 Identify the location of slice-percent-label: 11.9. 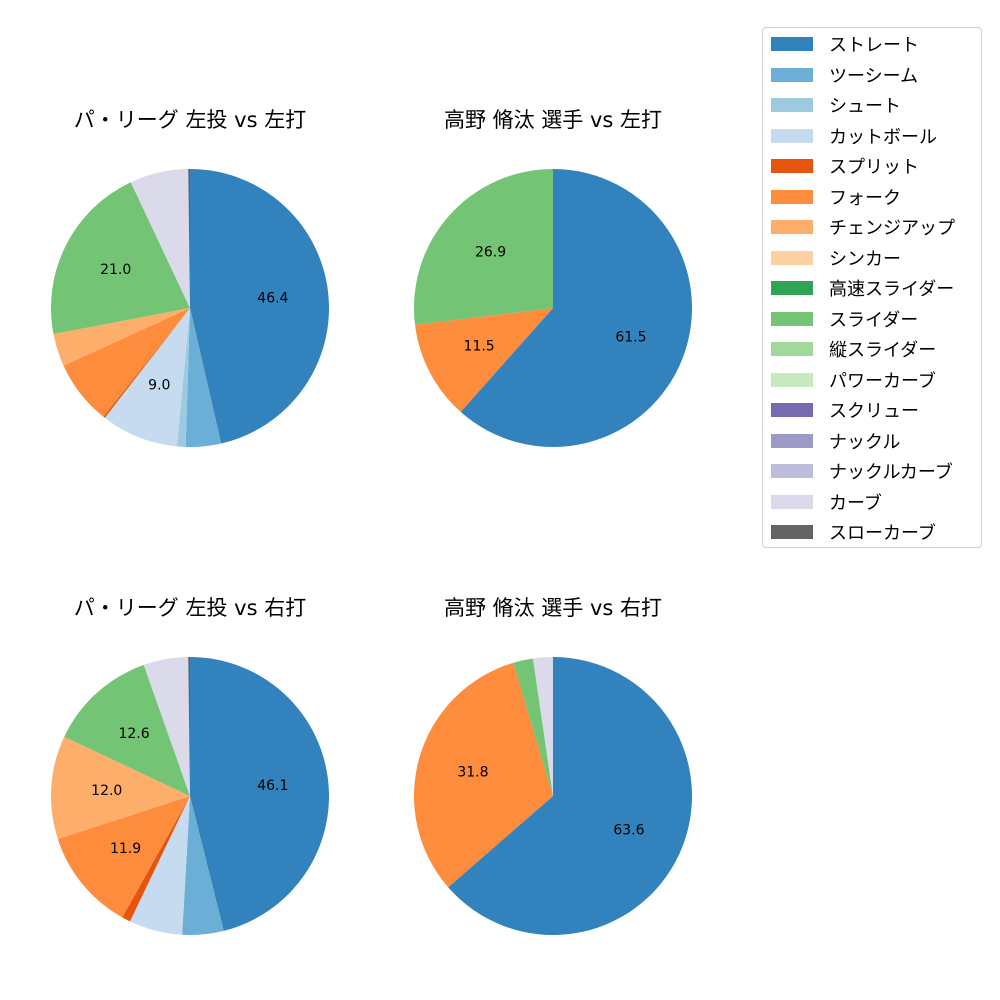
(125, 849).